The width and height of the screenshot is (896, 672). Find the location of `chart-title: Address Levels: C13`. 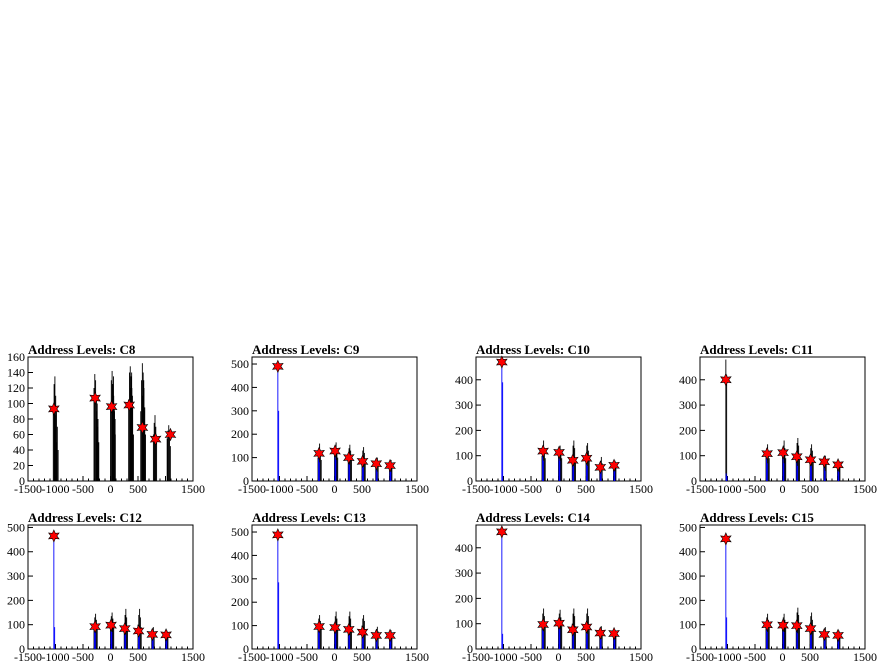

chart-title: Address Levels: C13 is located at coordinates (309, 517).